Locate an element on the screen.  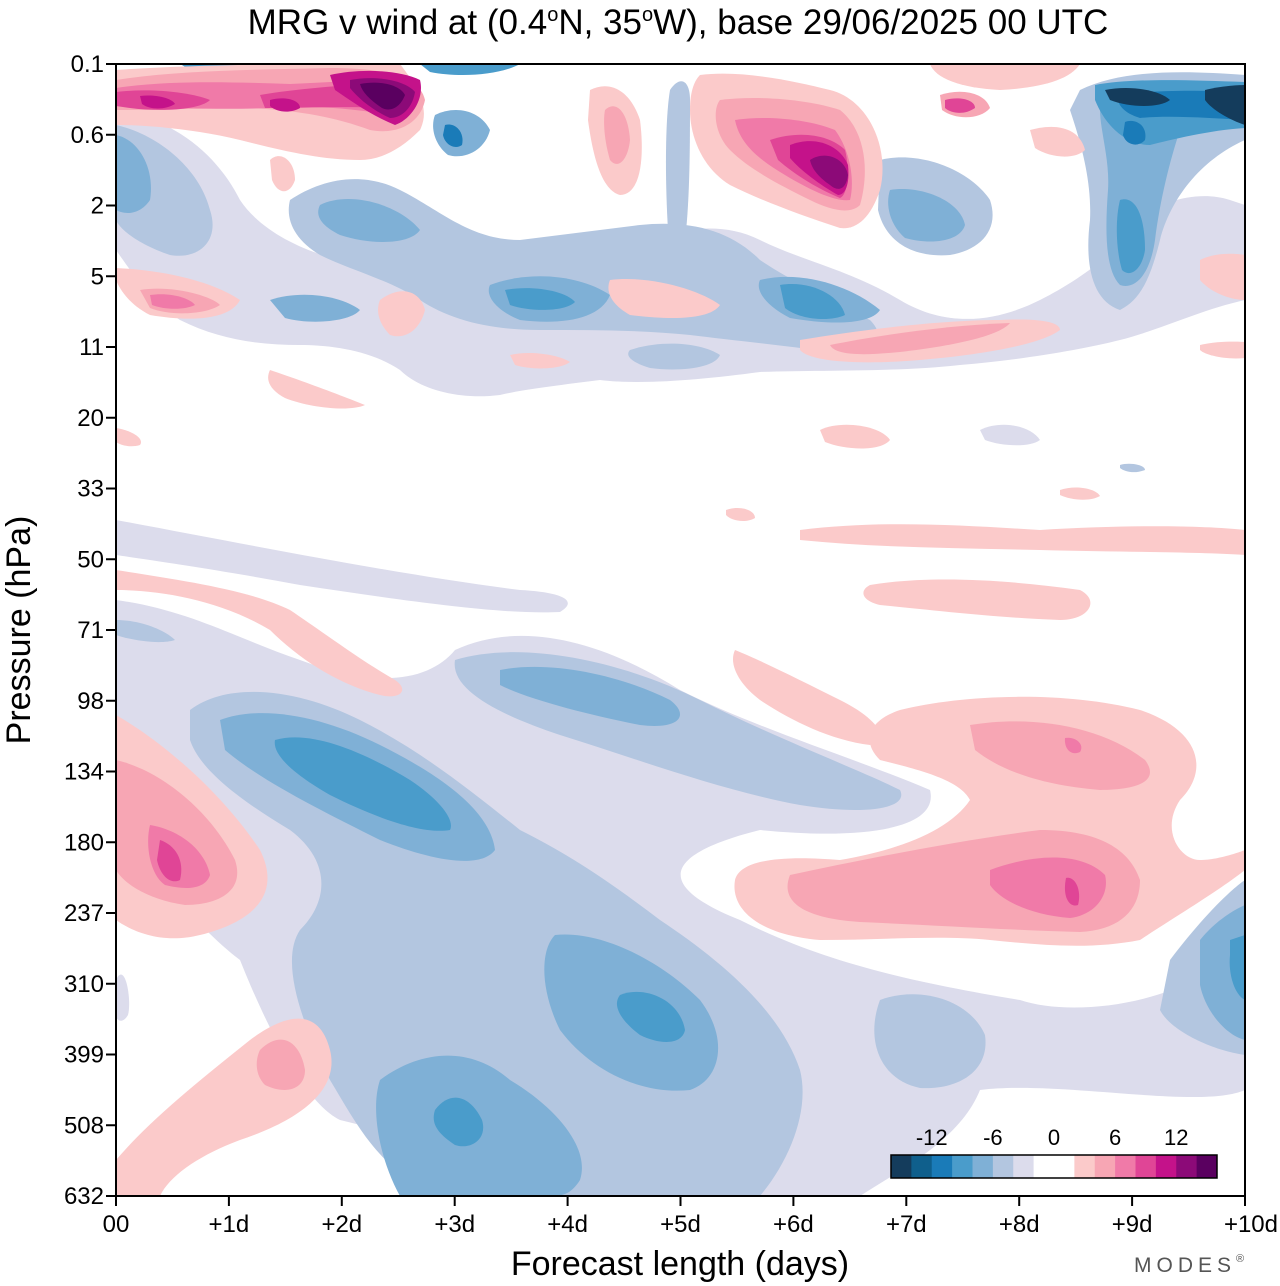
contour-pos-4-right is located at coordinates (1060, 755).